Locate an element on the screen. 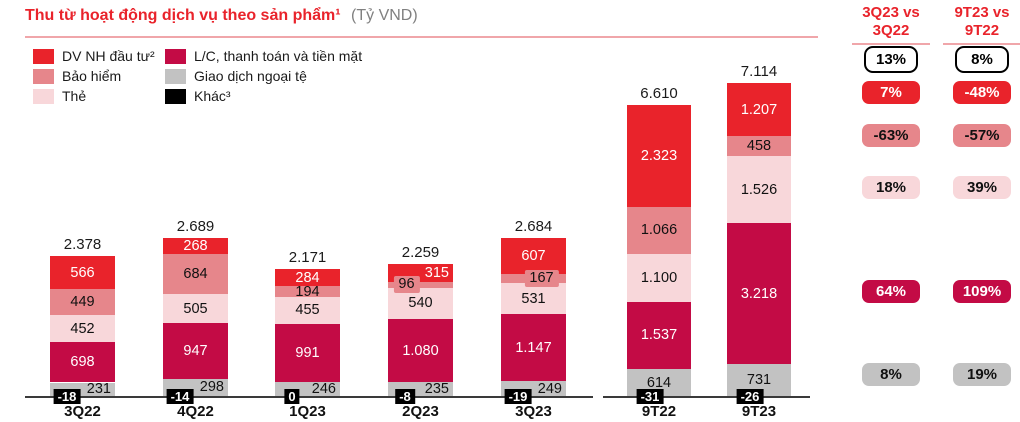 Image resolution: width=1020 pixels, height=422 pixels. segment-value: 3.218 is located at coordinates (759, 293).